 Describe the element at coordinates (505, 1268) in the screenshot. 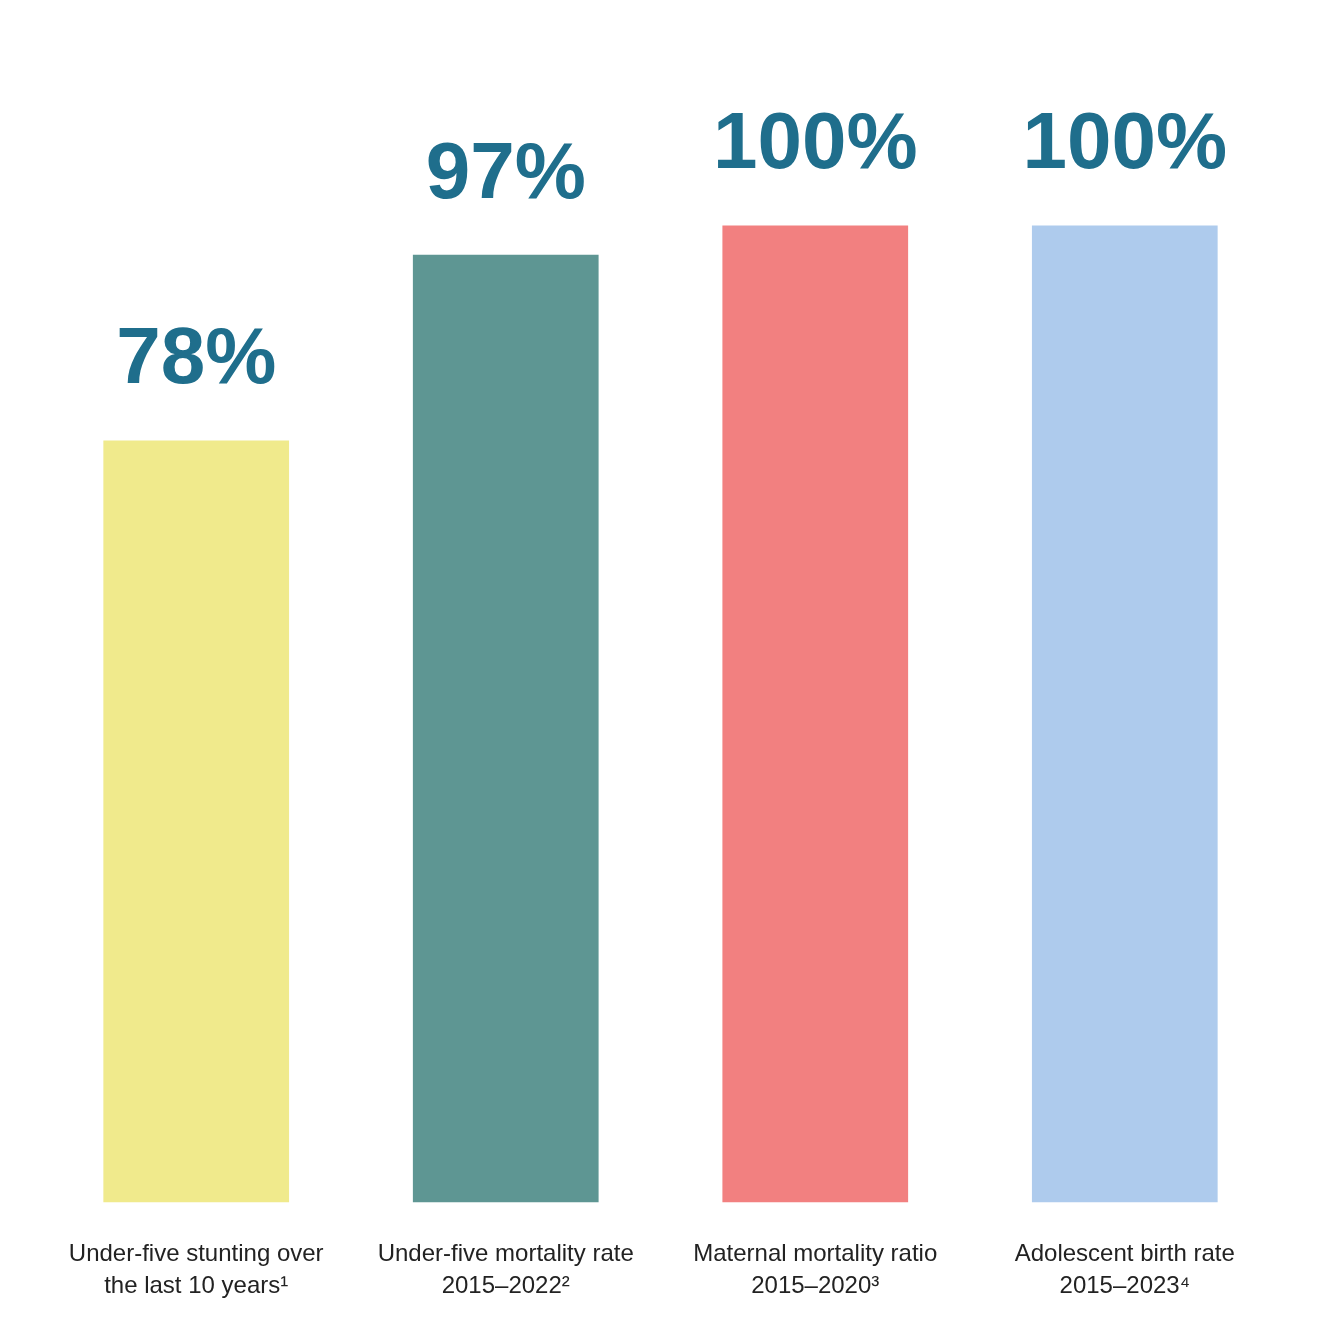

I see `x-tick-label: Under-five mortality rate 2015–2022²` at that location.